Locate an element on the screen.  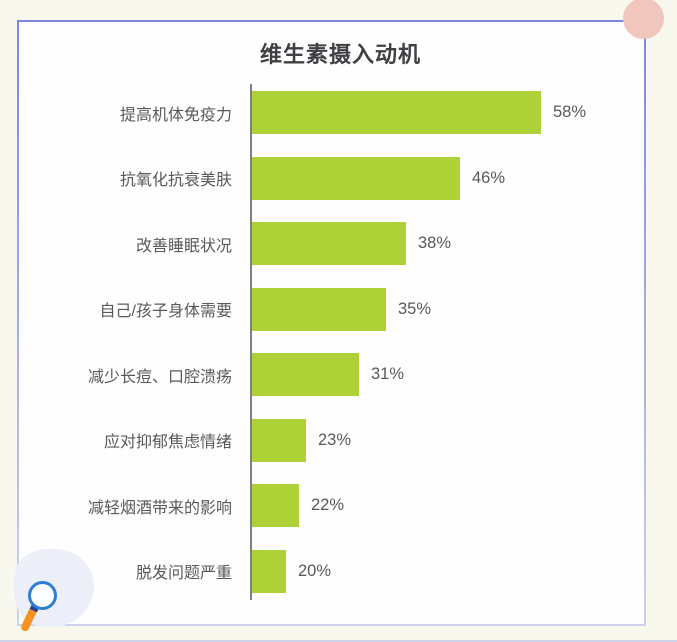
category-label: 脱发问题严重 is located at coordinates (183, 574).